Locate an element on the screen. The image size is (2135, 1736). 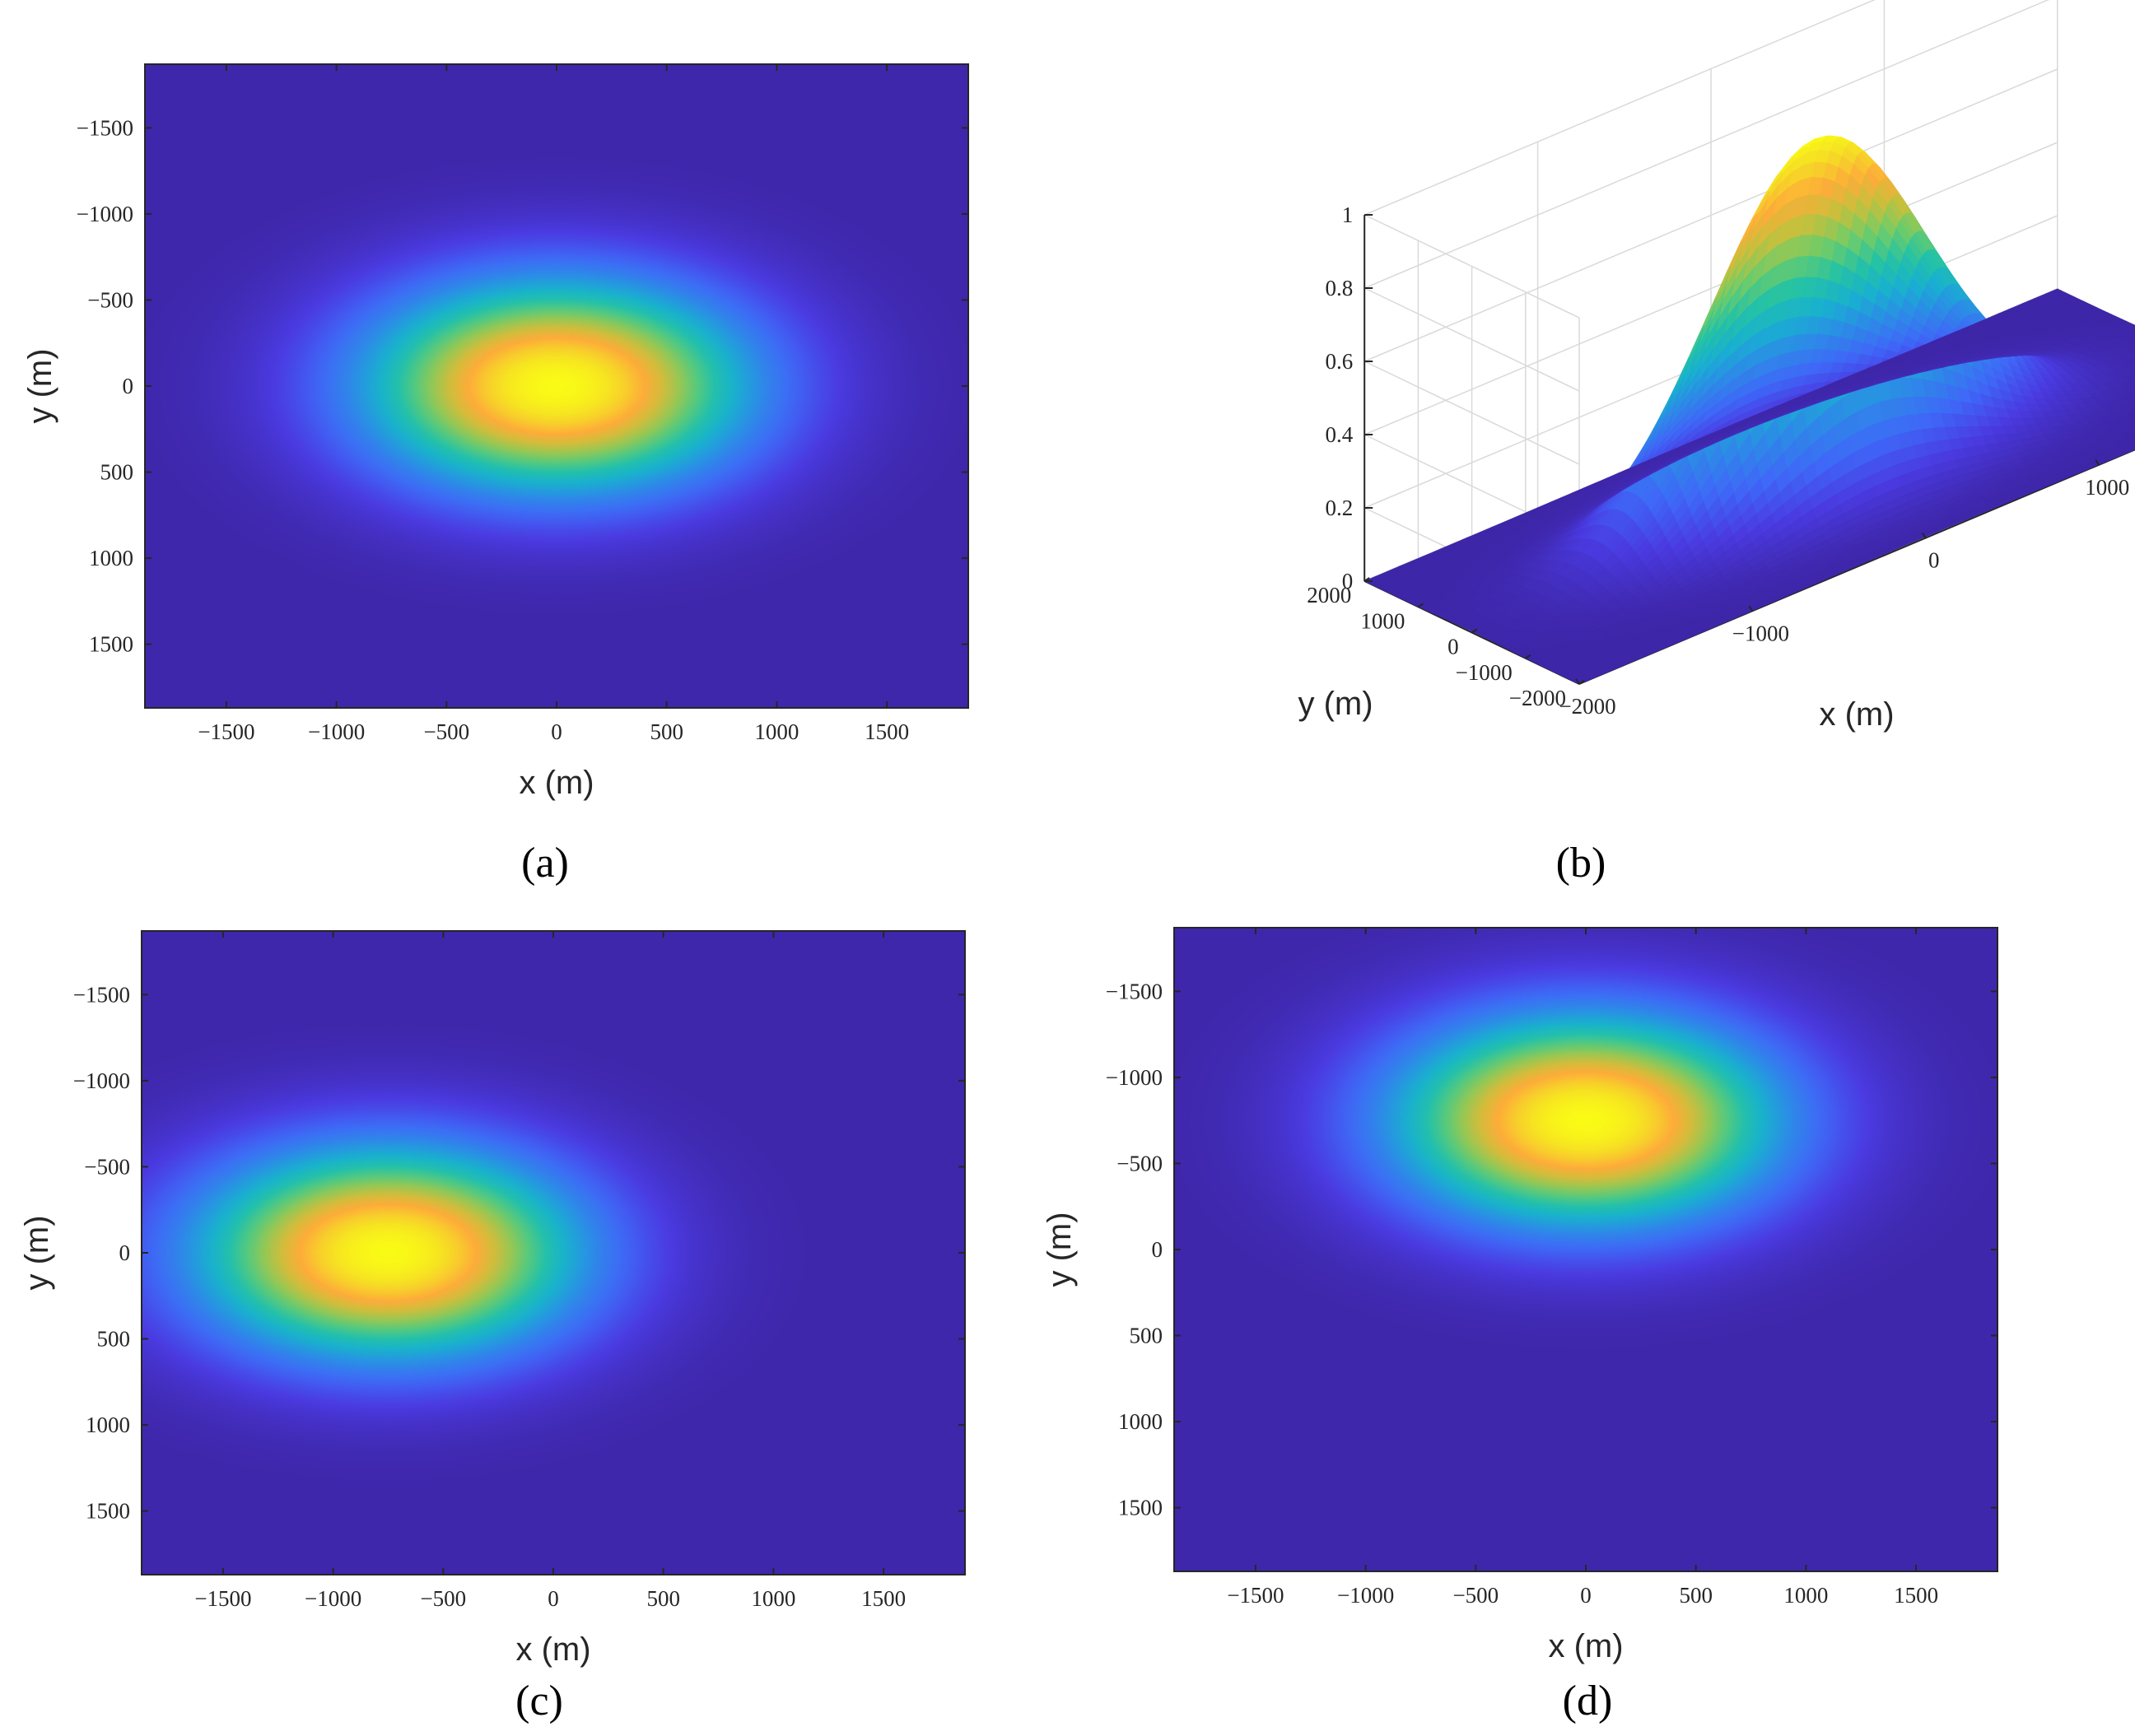
surface-mesh is located at coordinates (1750, 410).